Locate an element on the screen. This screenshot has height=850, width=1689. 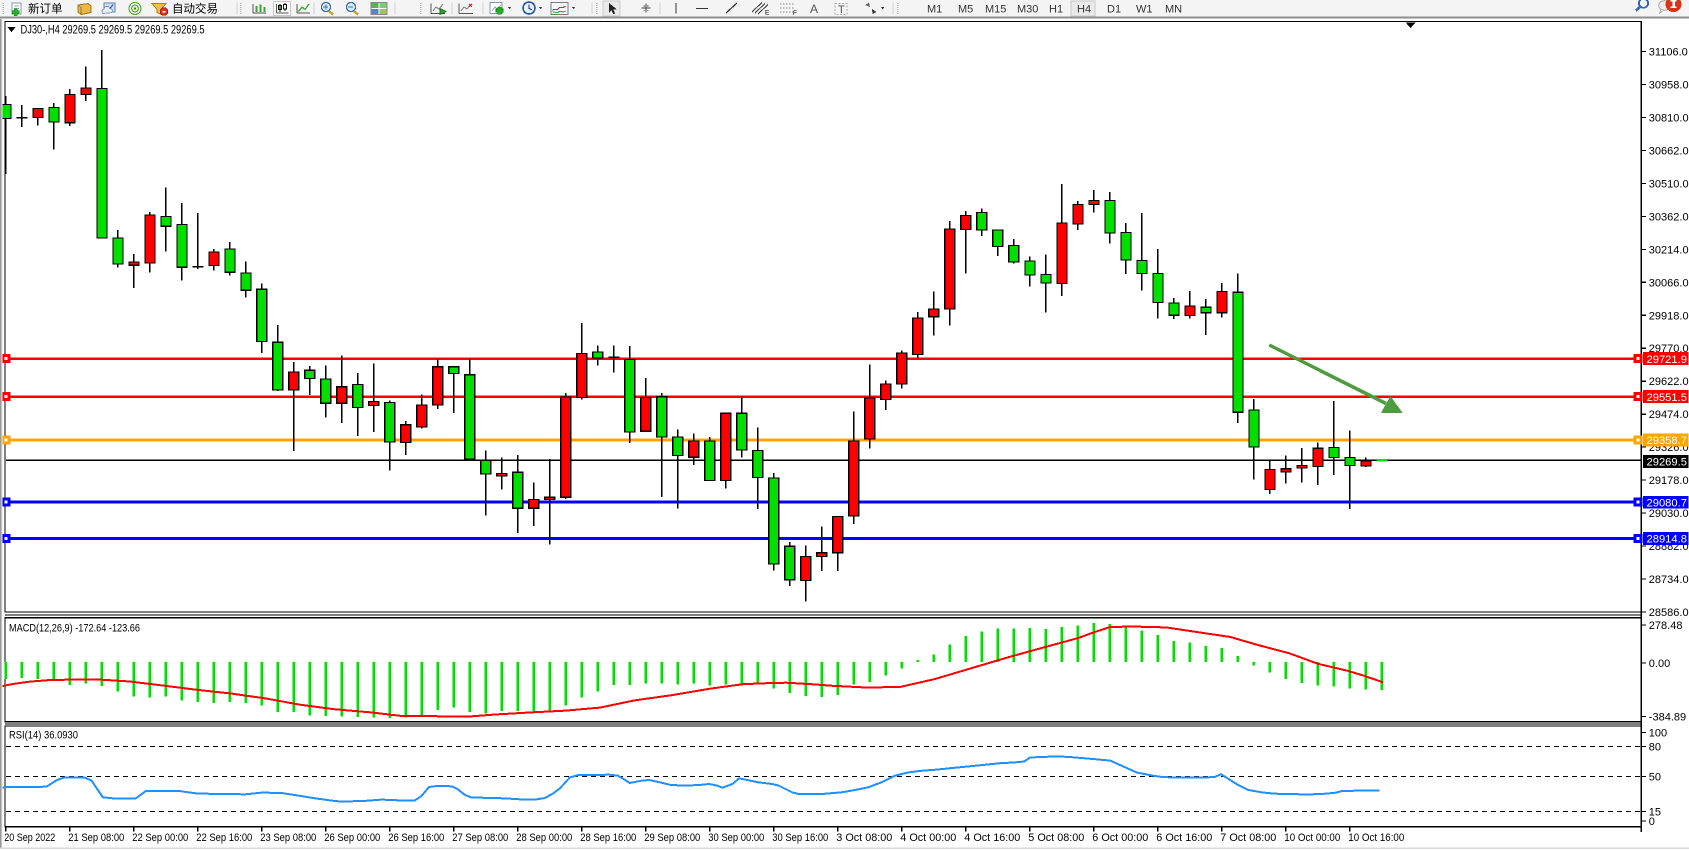
svg-text: MACD(12,26,9) -172.64 -123.66 is located at coordinates (74, 629).